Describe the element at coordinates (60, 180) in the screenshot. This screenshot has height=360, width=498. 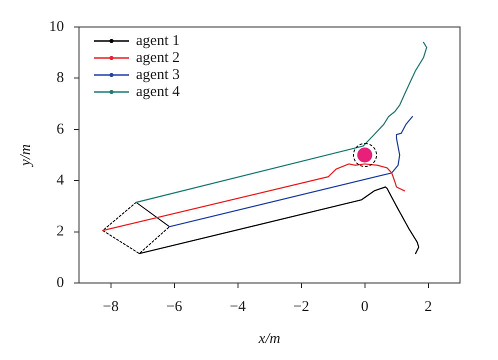
I see `y-tick-label: 4` at that location.